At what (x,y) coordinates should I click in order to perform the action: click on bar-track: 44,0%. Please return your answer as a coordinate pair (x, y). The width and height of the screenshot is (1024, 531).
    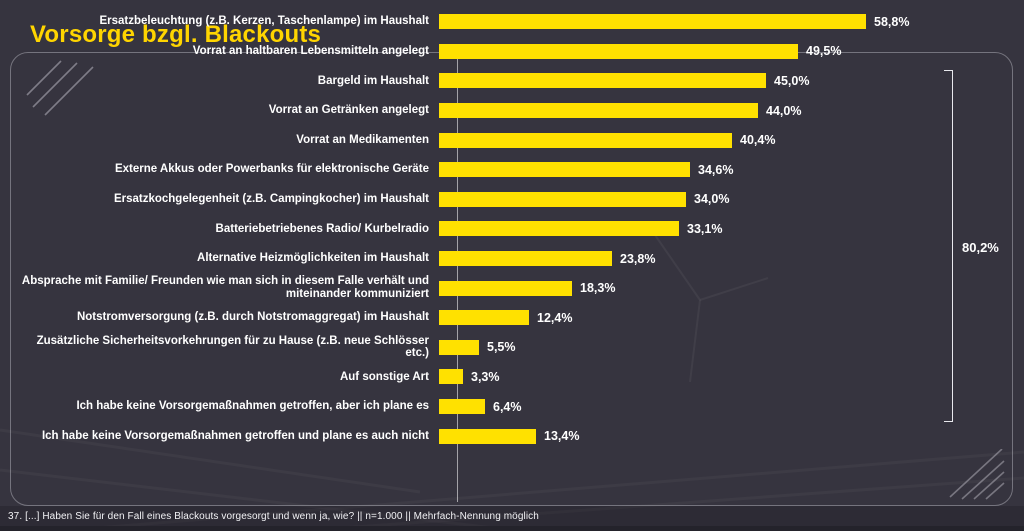
    Looking at the image, I should click on (723, 111).